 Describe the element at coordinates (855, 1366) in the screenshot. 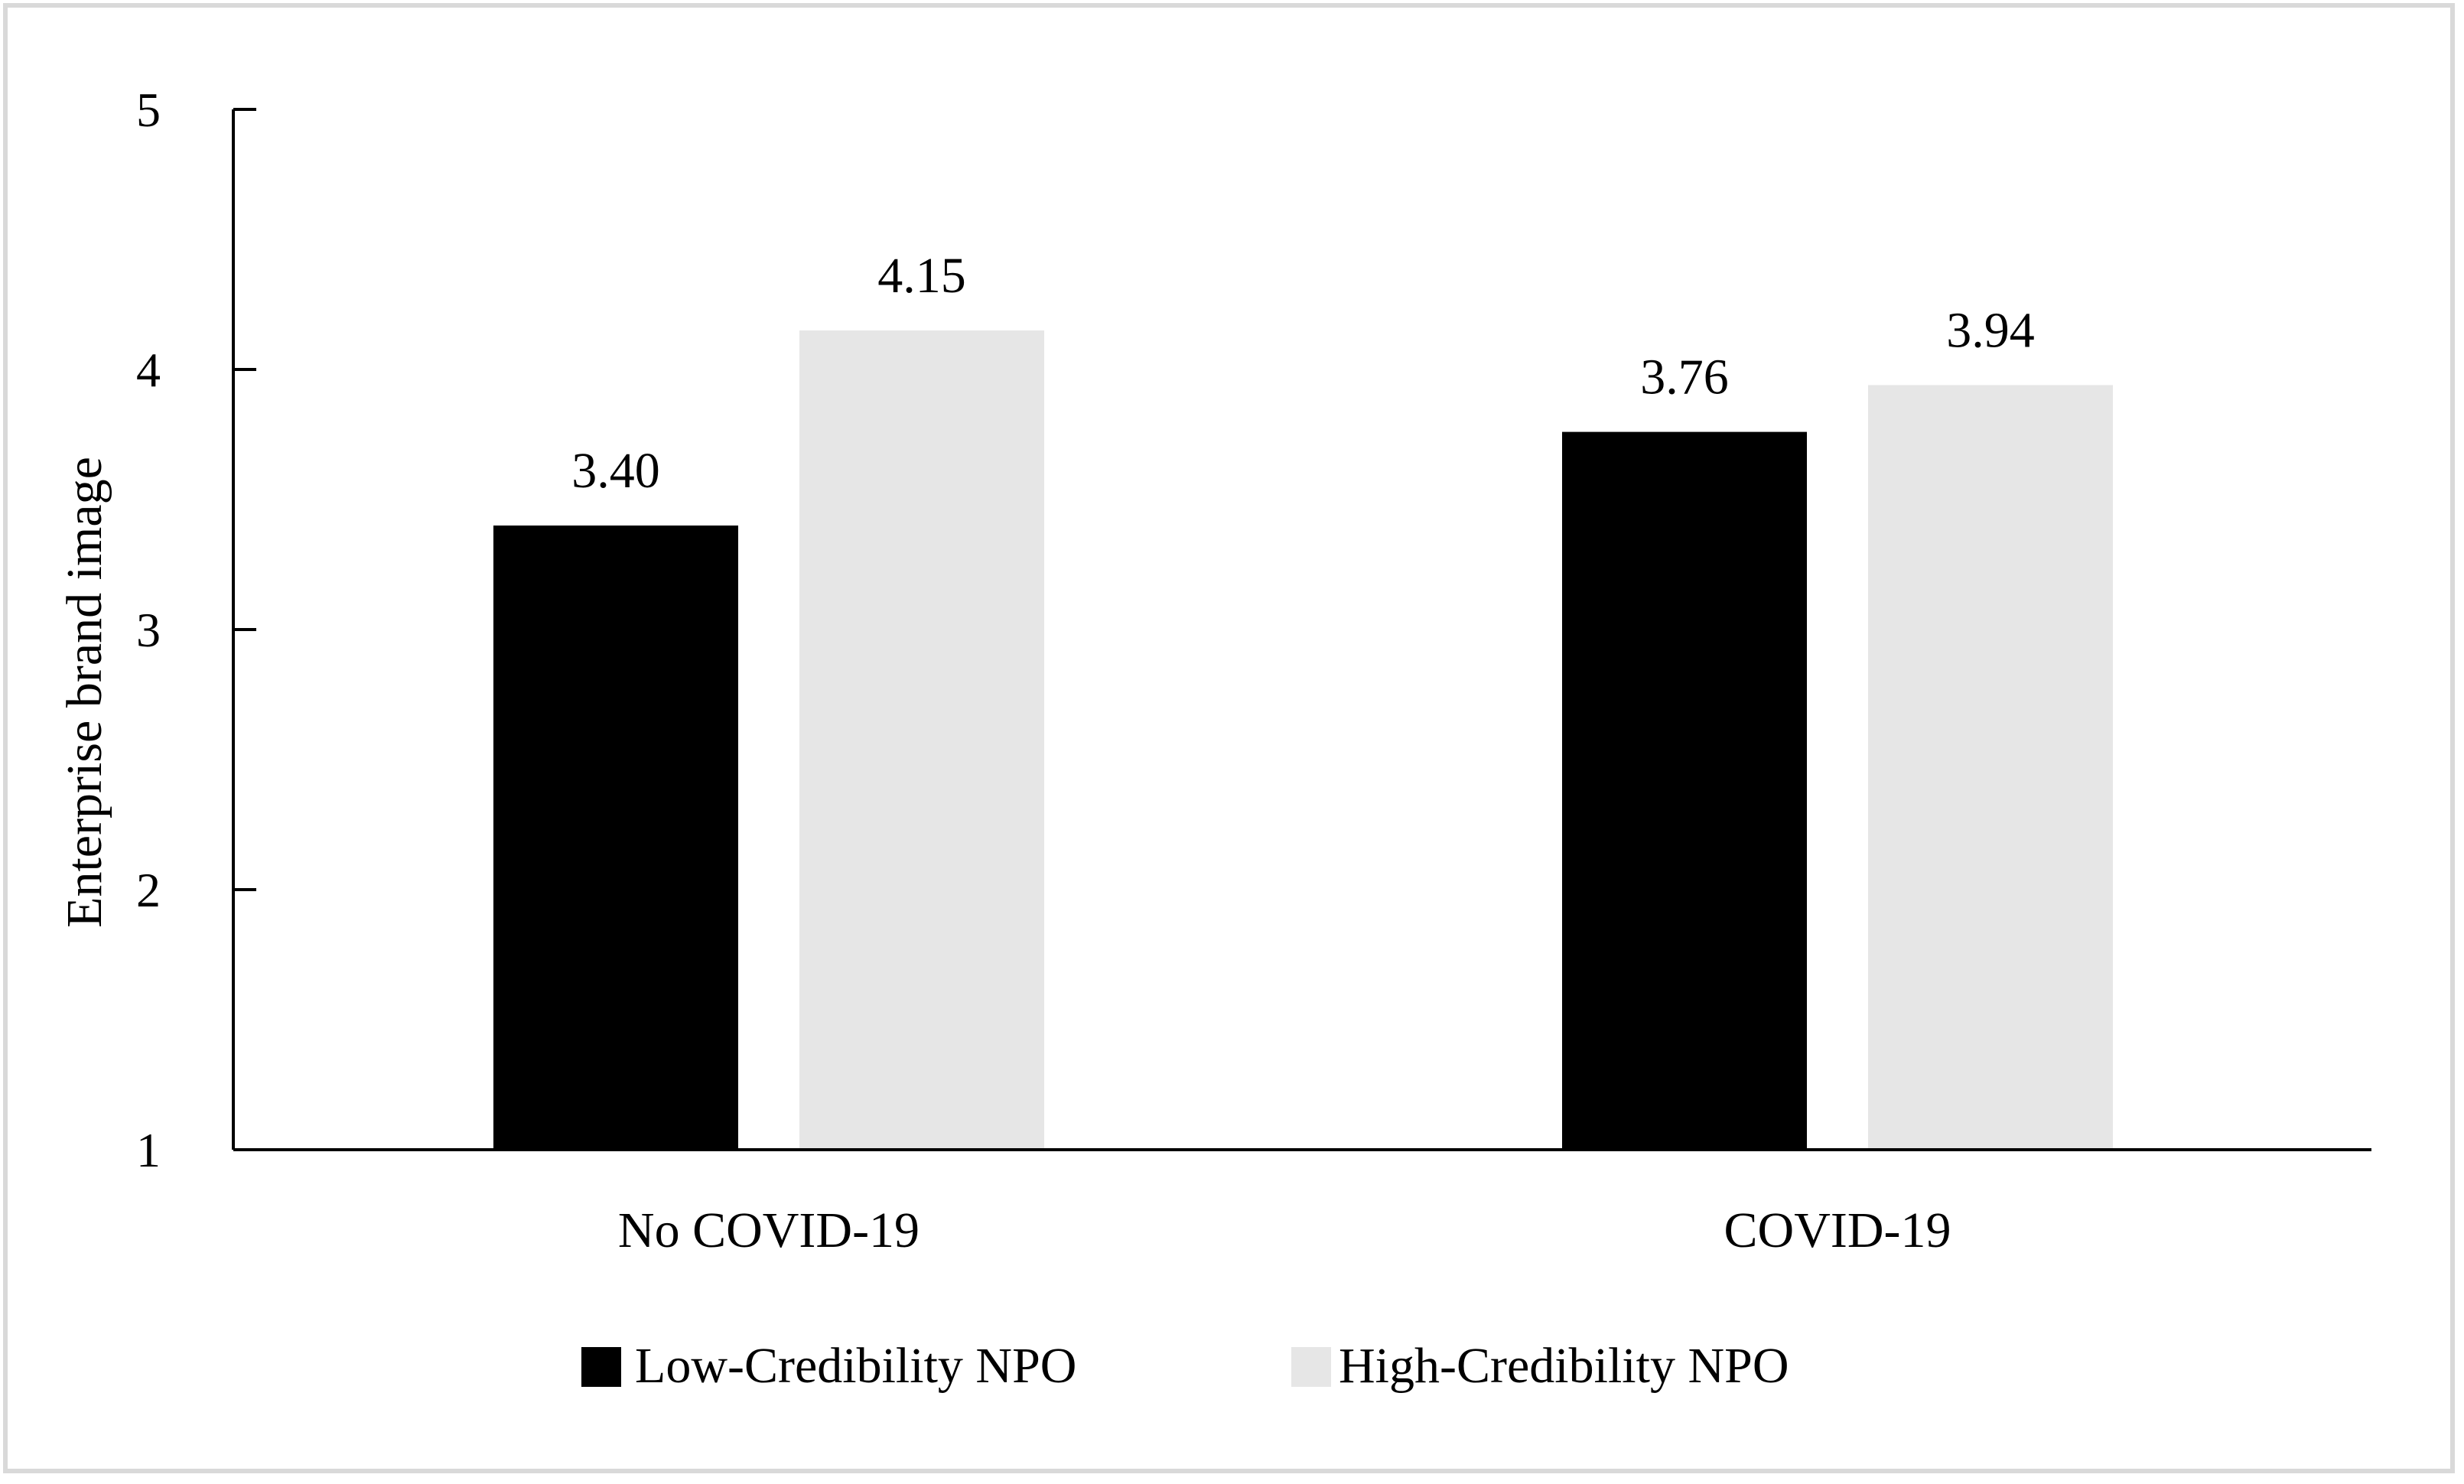

I see `legend-label-low: Low-Credibility NPO` at that location.